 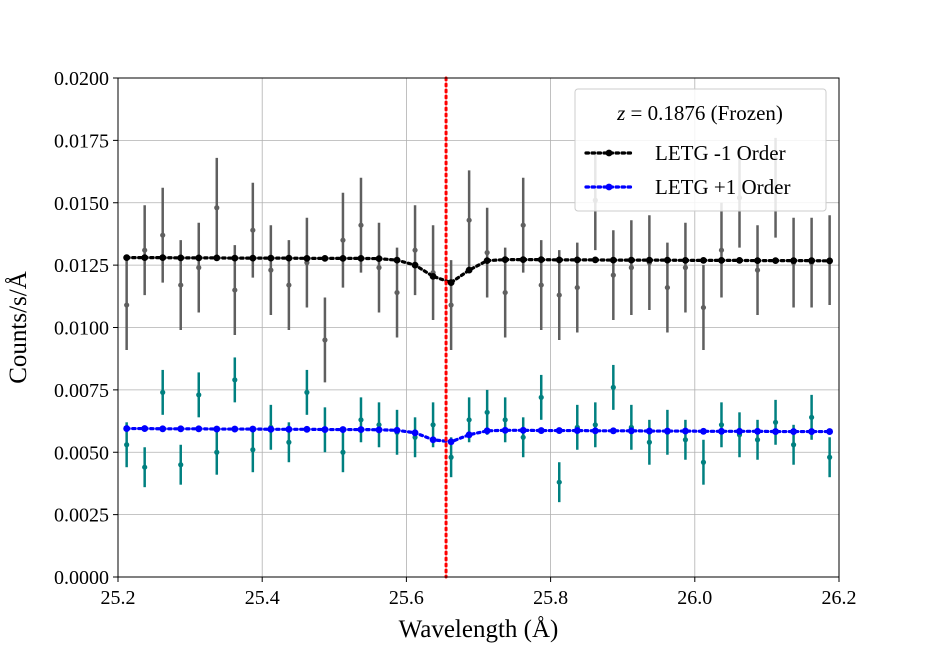 What do you see at coordinates (406, 598) in the screenshot?
I see `x-tick-label: 25.6` at bounding box center [406, 598].